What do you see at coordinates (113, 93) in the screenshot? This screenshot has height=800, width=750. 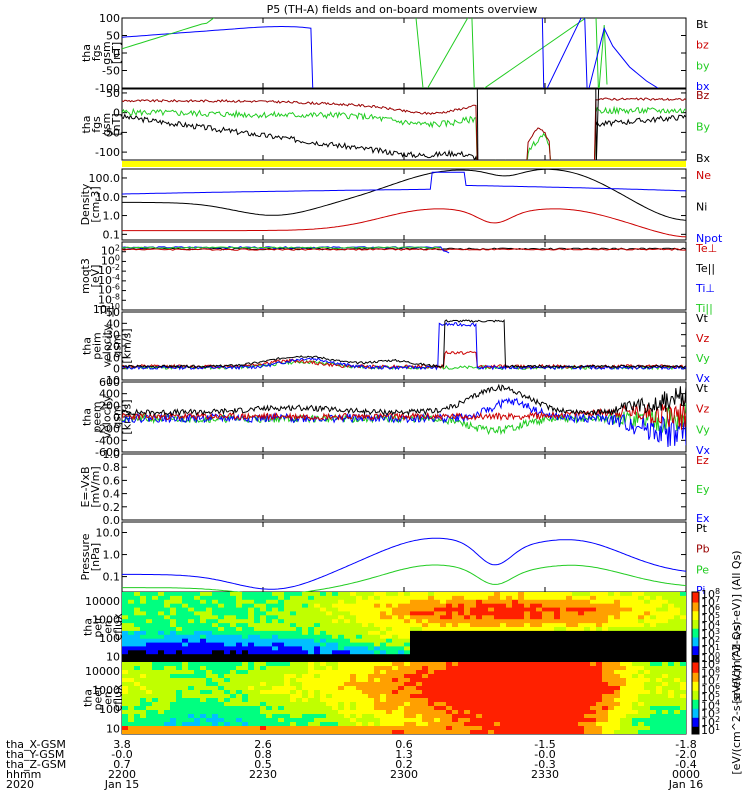 I see `y-tick-label: 50` at bounding box center [113, 93].